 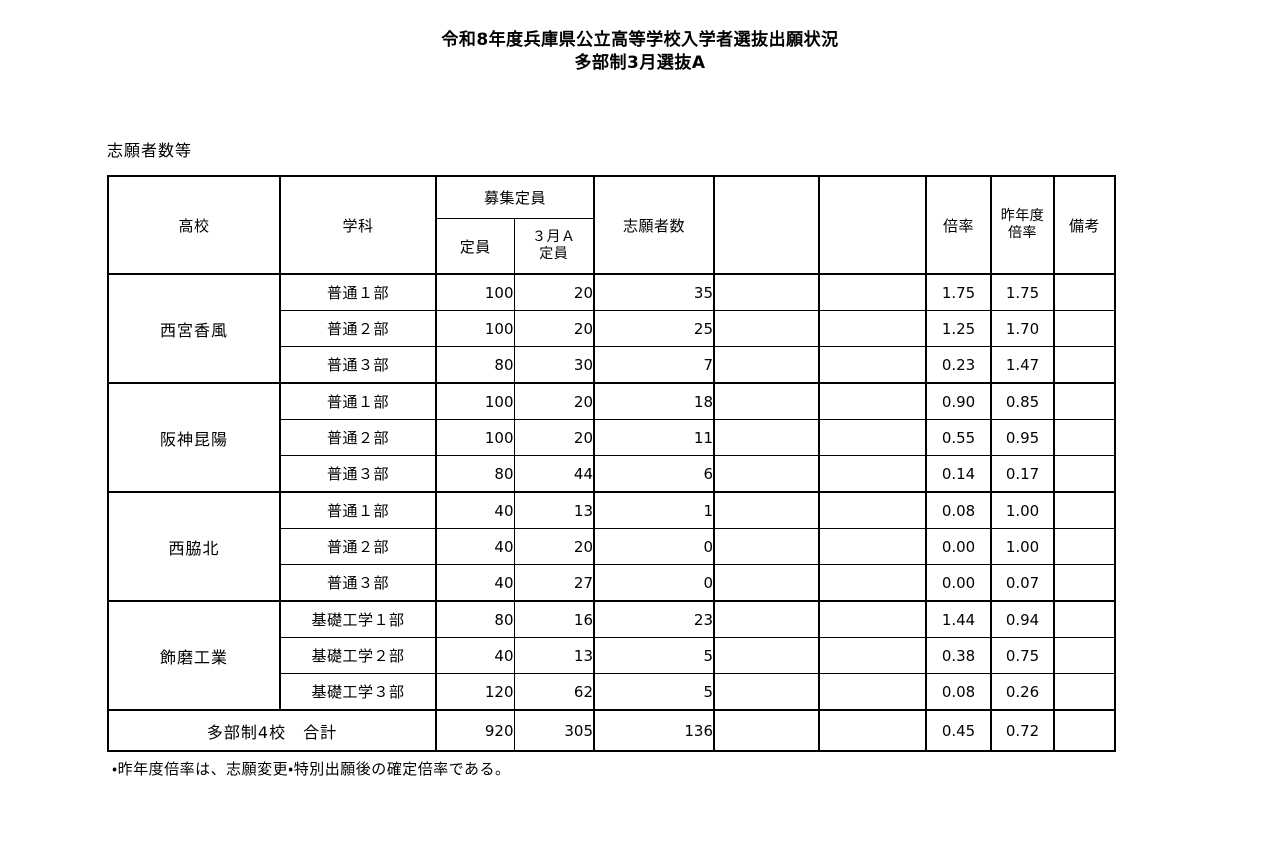 I want to click on applicants-cell: 25, so click(x=654, y=328).